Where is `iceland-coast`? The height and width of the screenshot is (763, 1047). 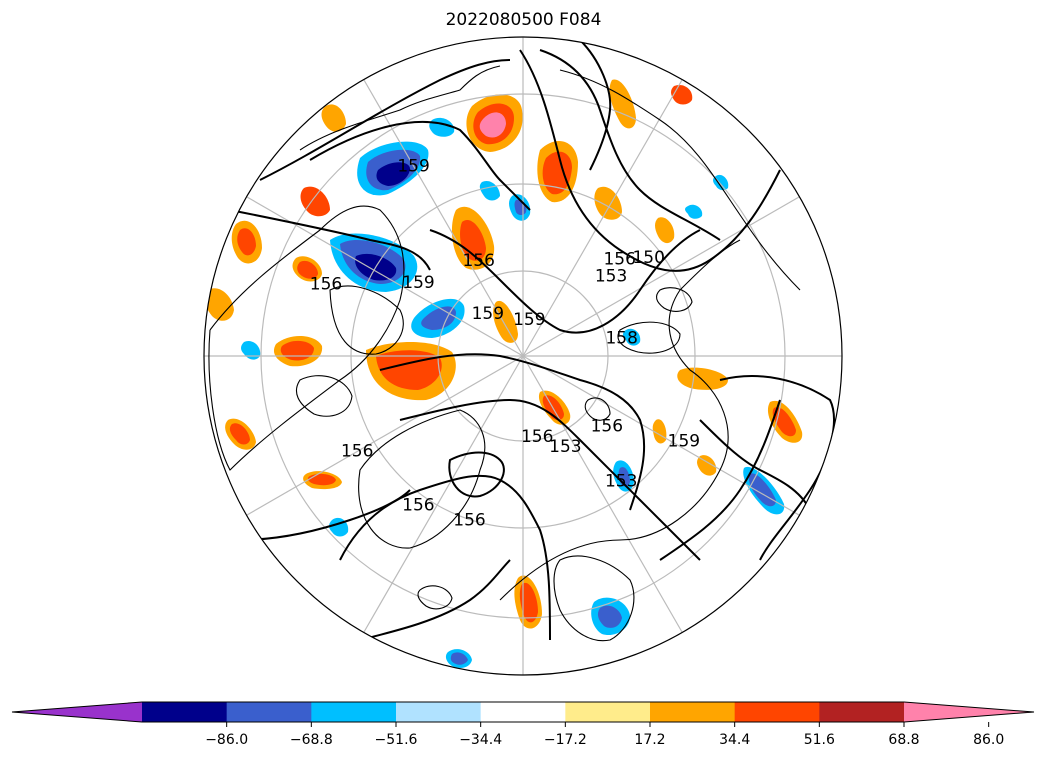
iceland-coast is located at coordinates (435, 597).